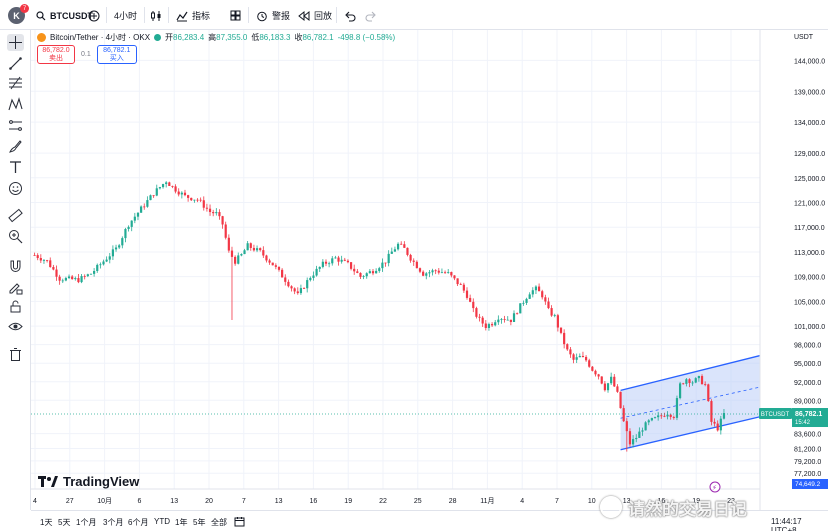 This screenshot has height=531, width=828. What do you see at coordinates (189, 37) in the screenshot?
I see `open-value: 86,283.4` at bounding box center [189, 37].